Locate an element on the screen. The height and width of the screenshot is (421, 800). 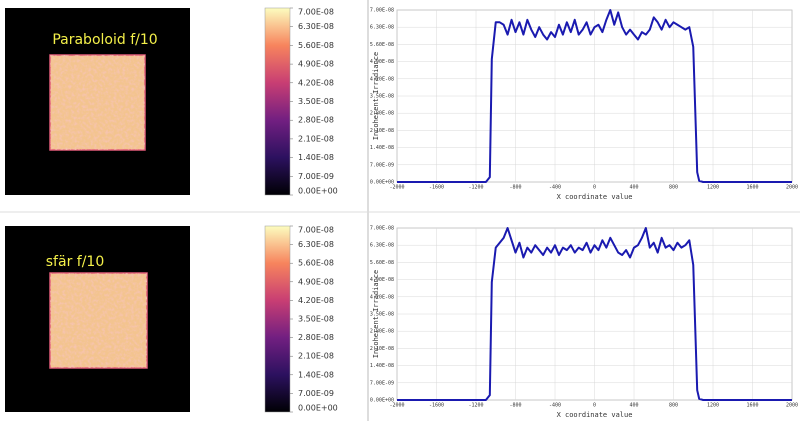
image-label: Paraboloid f/10 is located at coordinates (104, 40).